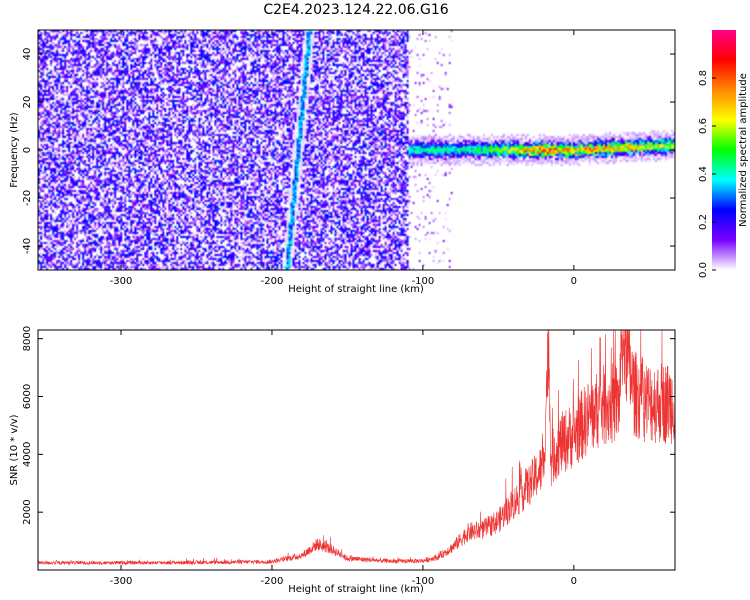 The image size is (750, 600). What do you see at coordinates (27, 396) in the screenshot?
I see `snr-ytick-label: 6000` at bounding box center [27, 396].